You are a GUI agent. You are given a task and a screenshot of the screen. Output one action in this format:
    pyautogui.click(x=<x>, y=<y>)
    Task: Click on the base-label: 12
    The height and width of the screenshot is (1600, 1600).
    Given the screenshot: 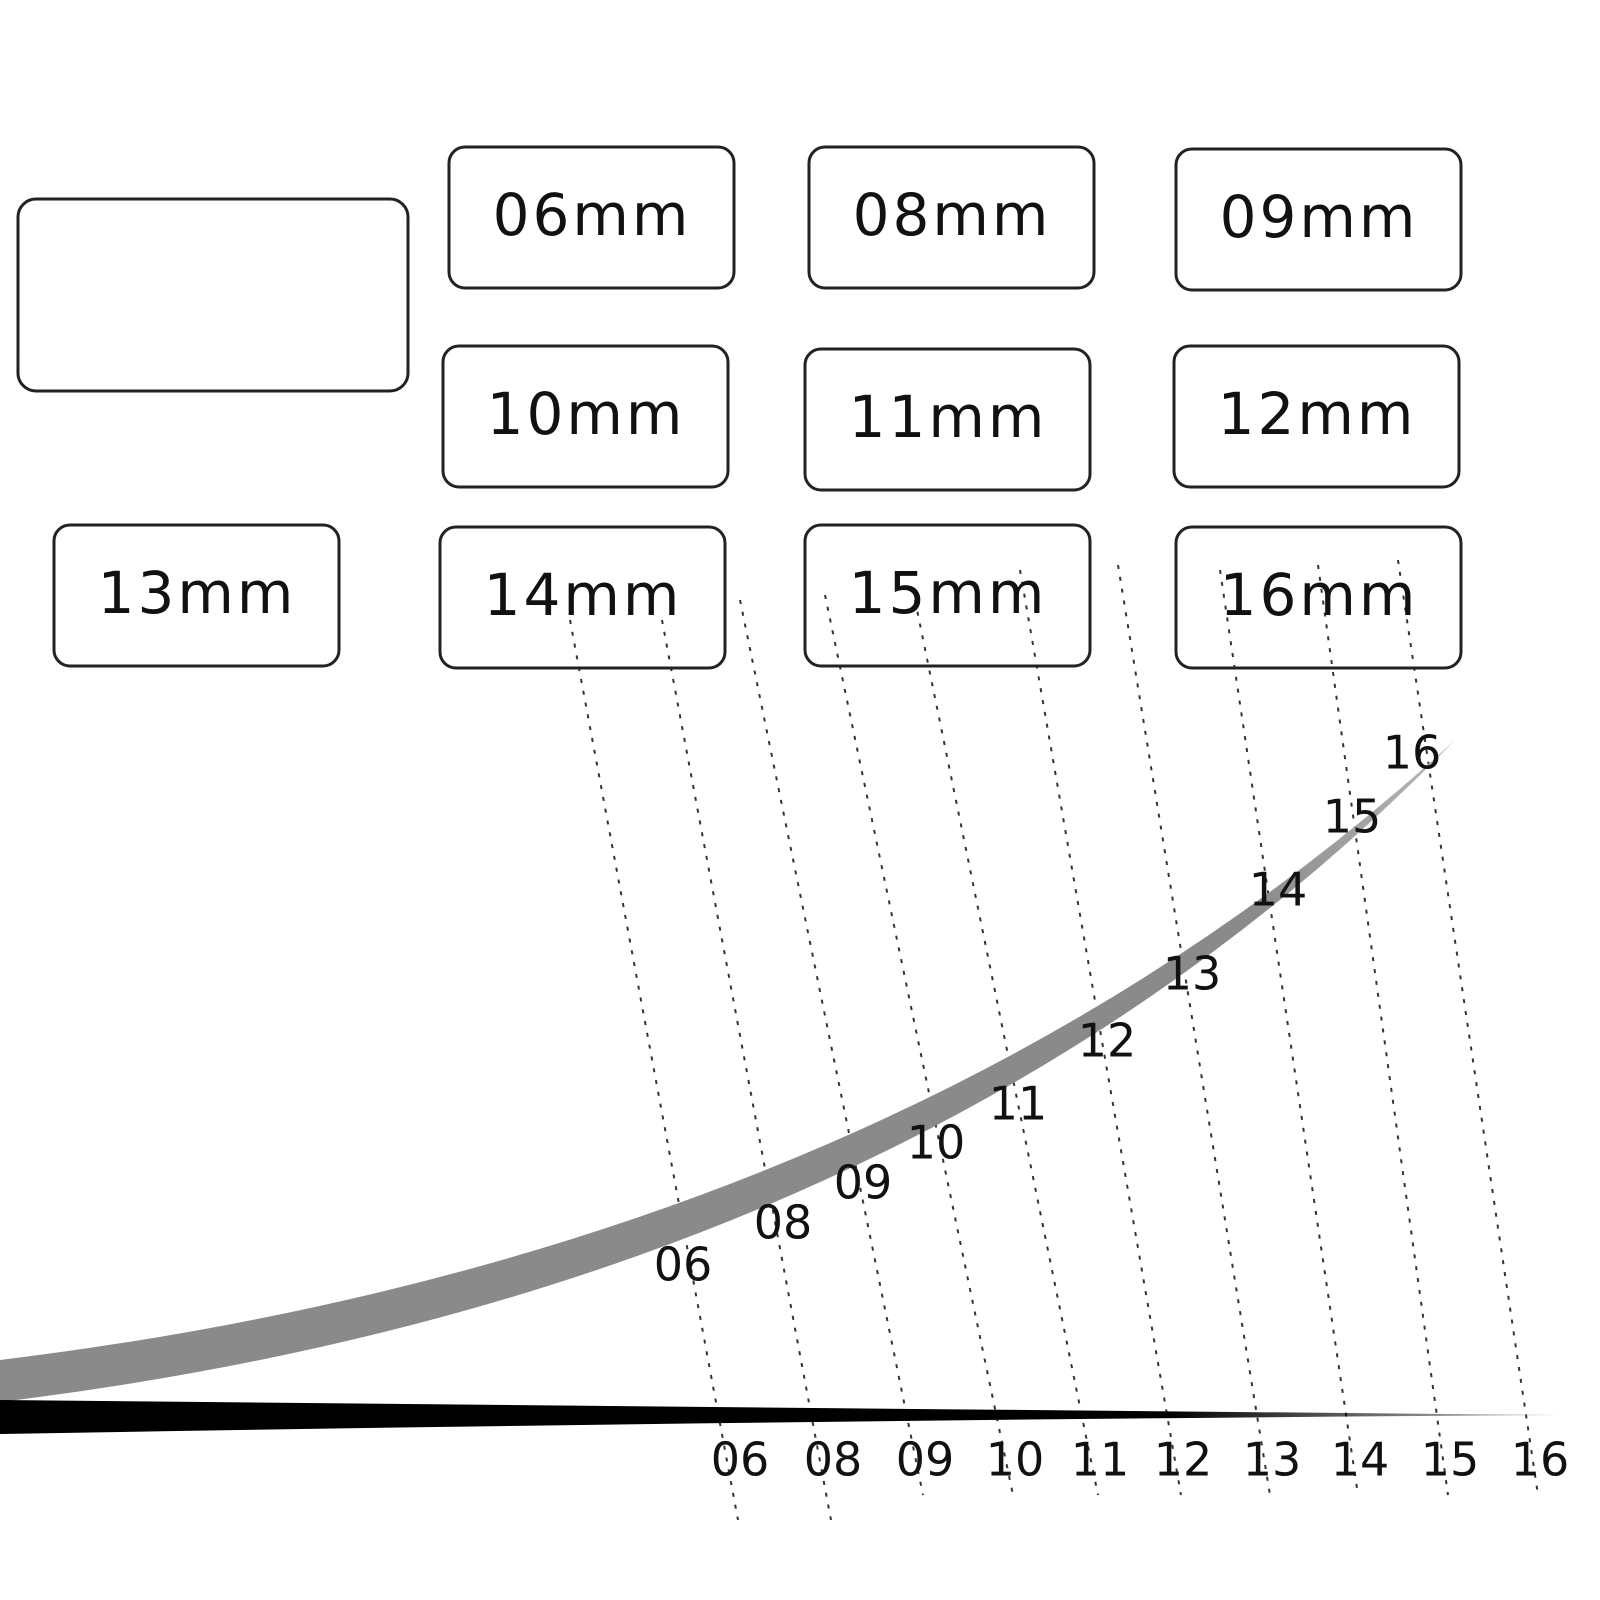 What is the action you would take?
    pyautogui.click(x=1183, y=1460)
    